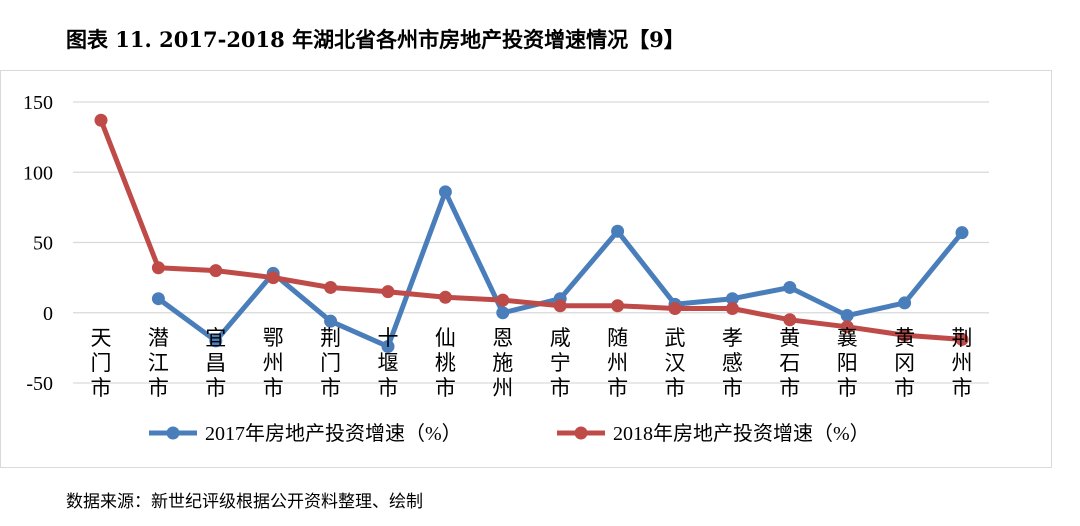  Describe the element at coordinates (445, 363) in the screenshot. I see `x-tick-label: 仙桃市` at that location.